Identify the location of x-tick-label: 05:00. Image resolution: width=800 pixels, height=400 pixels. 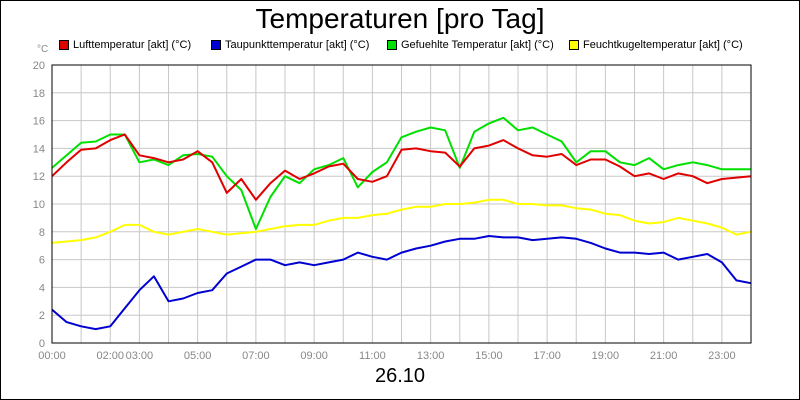
(198, 356).